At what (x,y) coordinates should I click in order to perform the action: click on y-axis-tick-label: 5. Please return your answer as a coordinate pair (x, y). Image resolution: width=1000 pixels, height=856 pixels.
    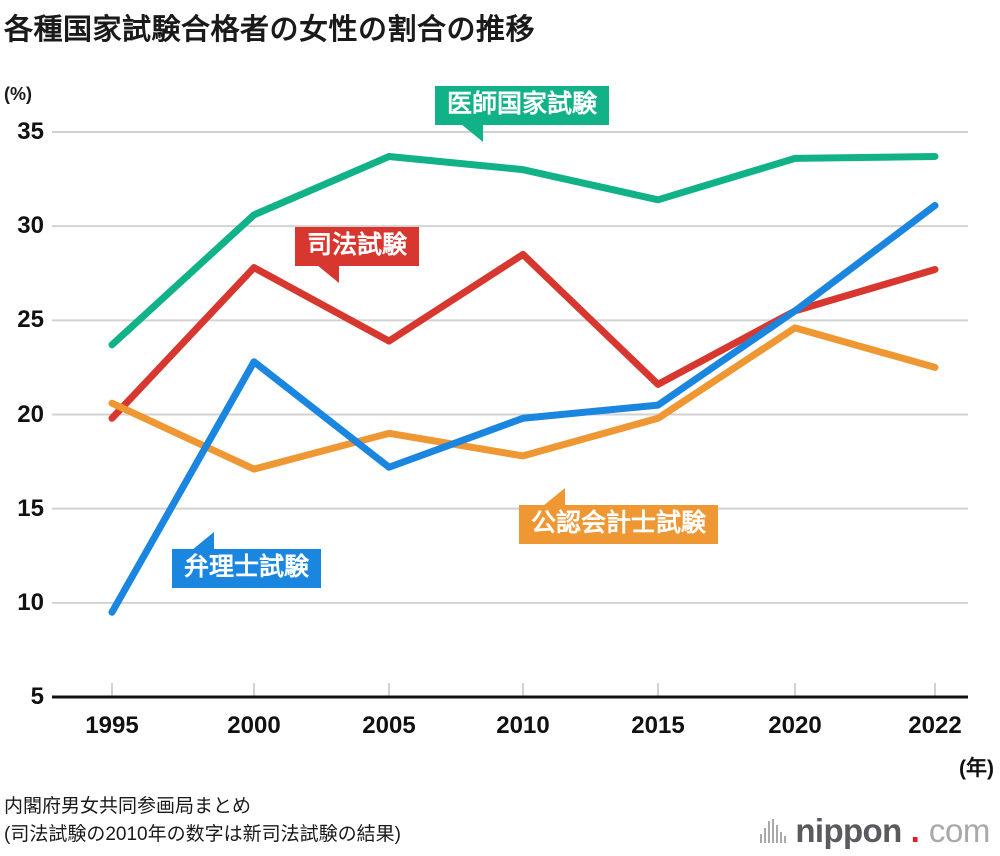
    Looking at the image, I should click on (37, 696).